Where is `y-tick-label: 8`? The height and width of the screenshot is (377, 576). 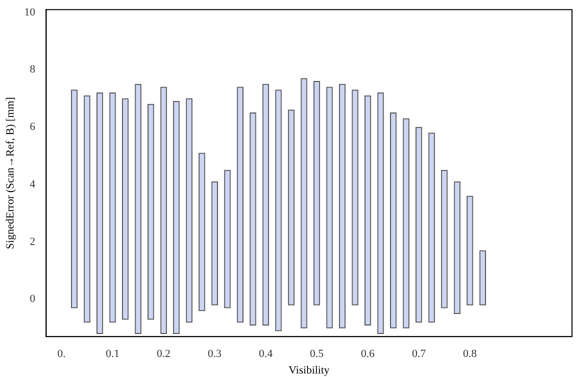
y-tick-label: 8 is located at coordinates (33, 70).